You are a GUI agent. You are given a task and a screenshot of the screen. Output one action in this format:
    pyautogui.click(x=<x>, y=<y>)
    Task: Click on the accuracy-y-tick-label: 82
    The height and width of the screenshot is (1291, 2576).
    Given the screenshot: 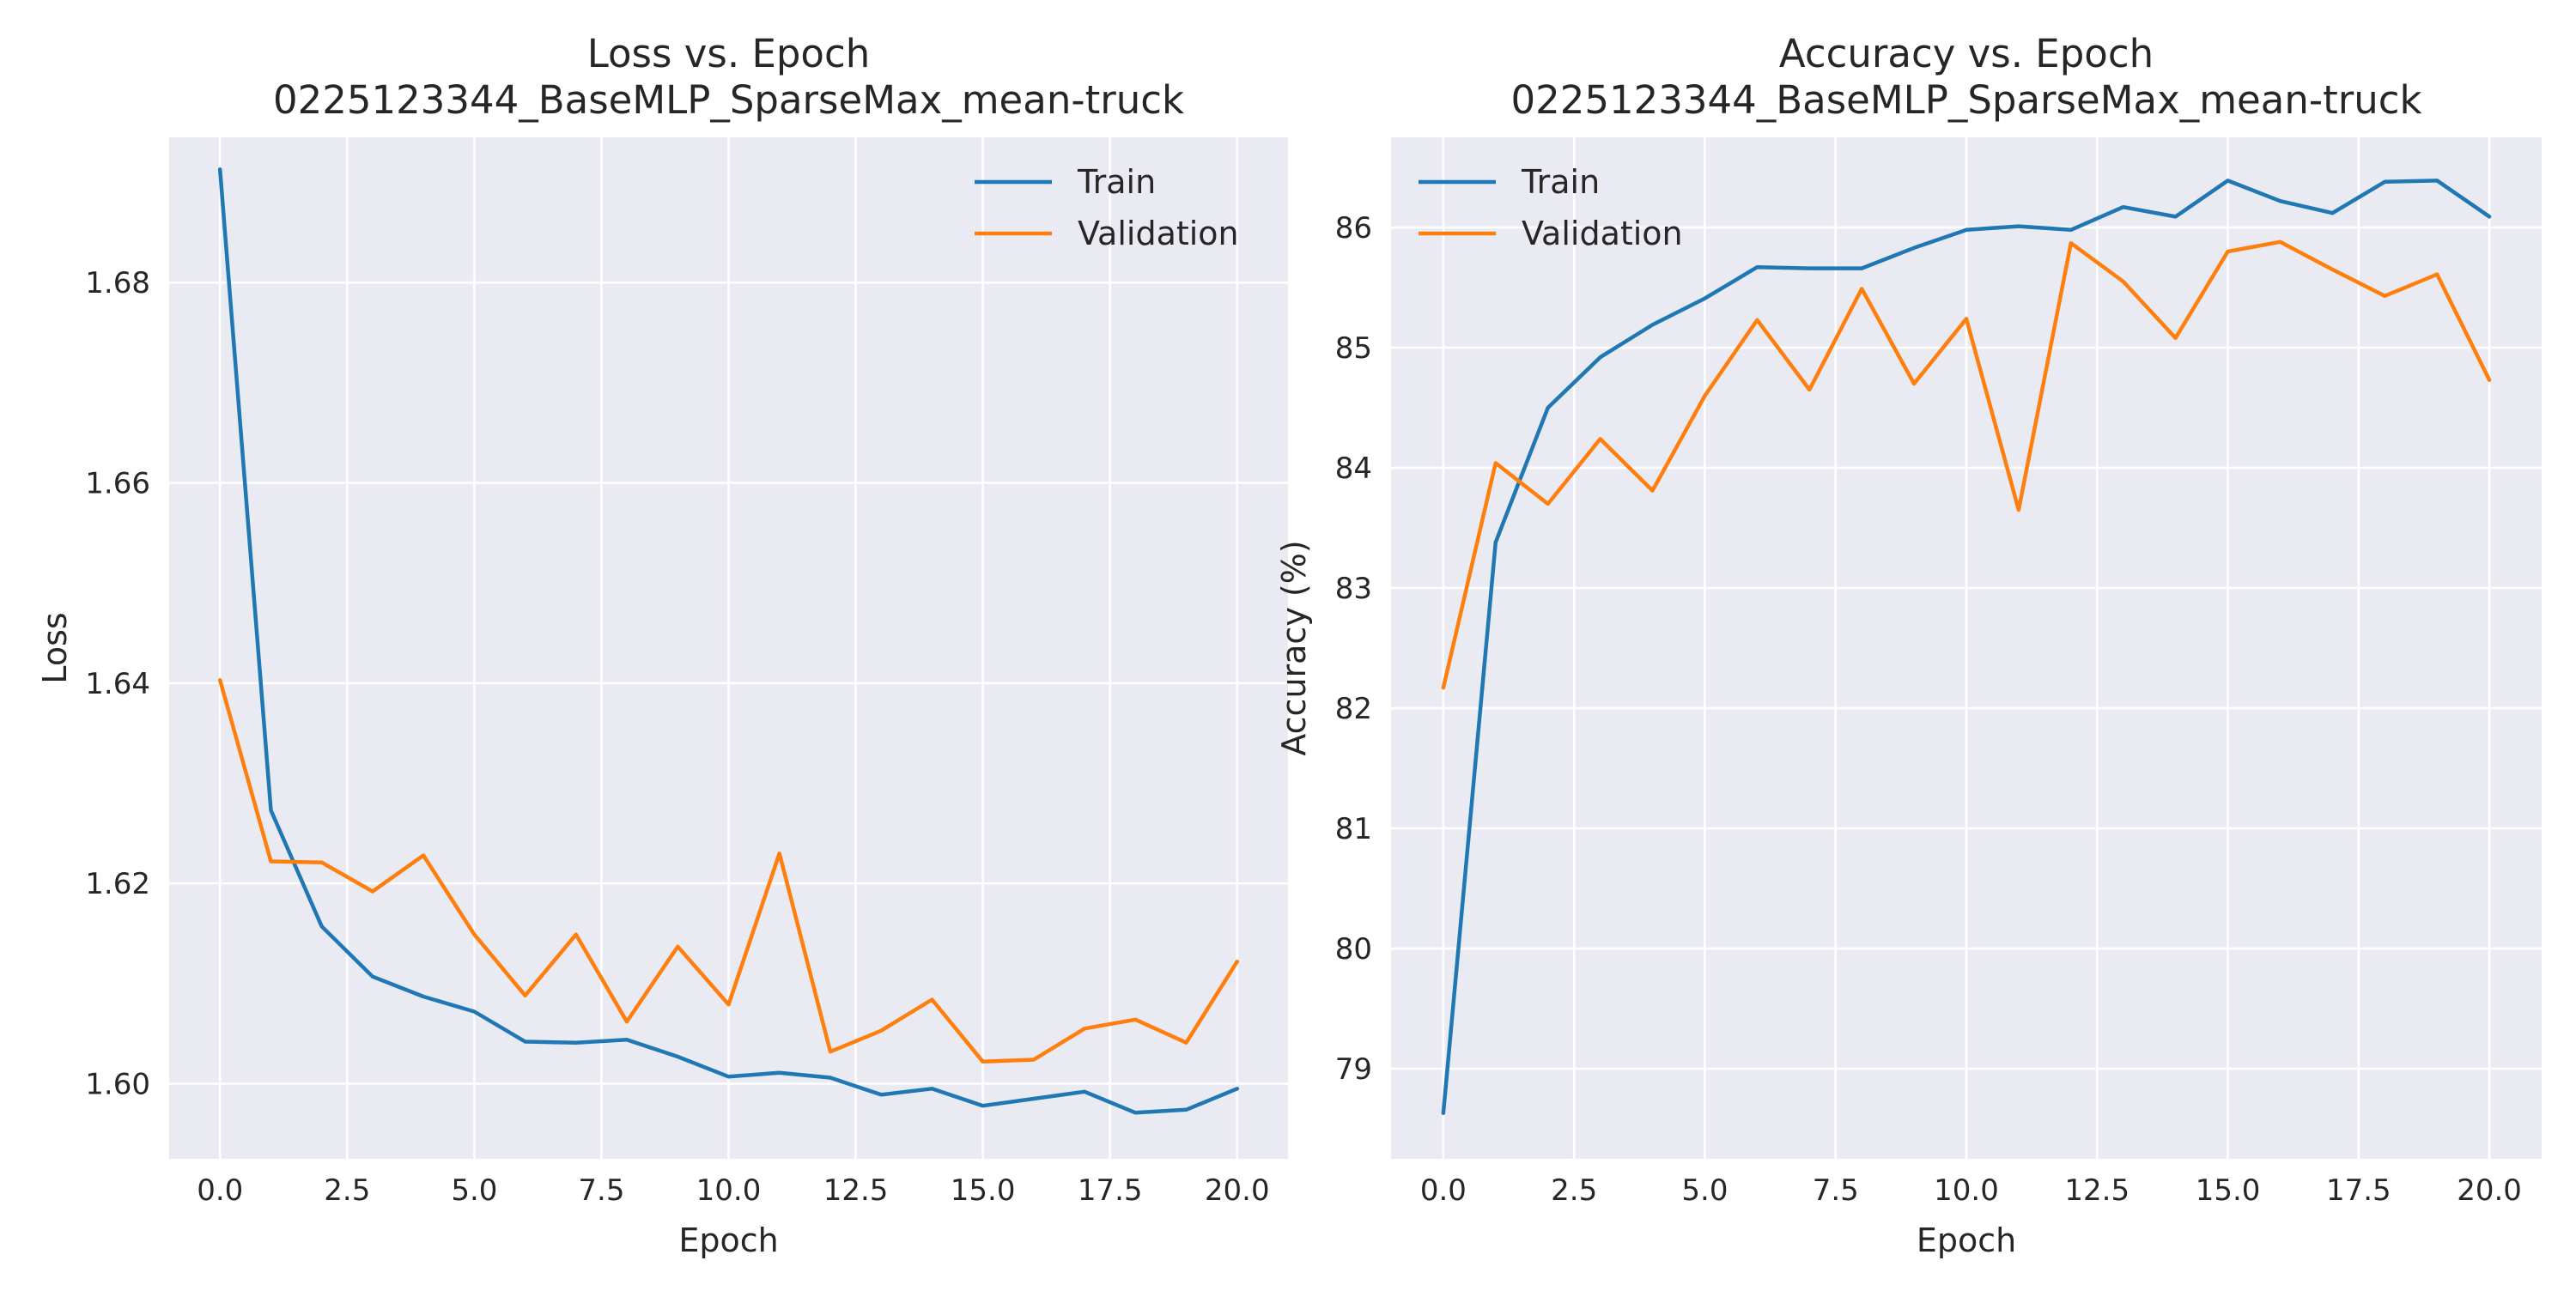 What is the action you would take?
    pyautogui.click(x=1353, y=709)
    